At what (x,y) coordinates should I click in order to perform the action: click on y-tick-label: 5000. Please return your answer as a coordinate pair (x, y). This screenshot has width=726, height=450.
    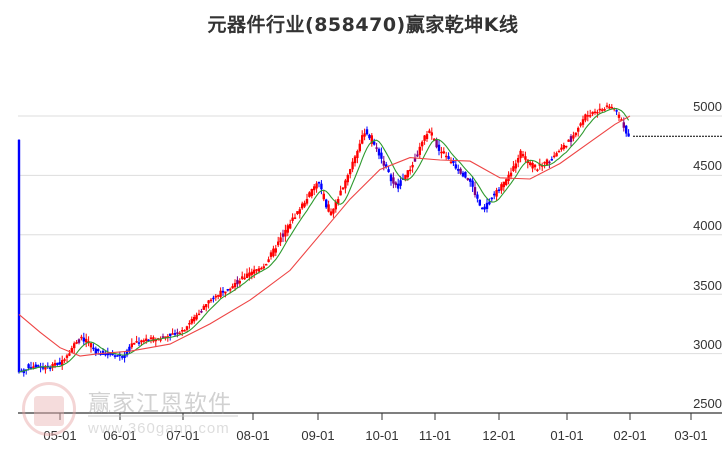
    Looking at the image, I should click on (707, 106).